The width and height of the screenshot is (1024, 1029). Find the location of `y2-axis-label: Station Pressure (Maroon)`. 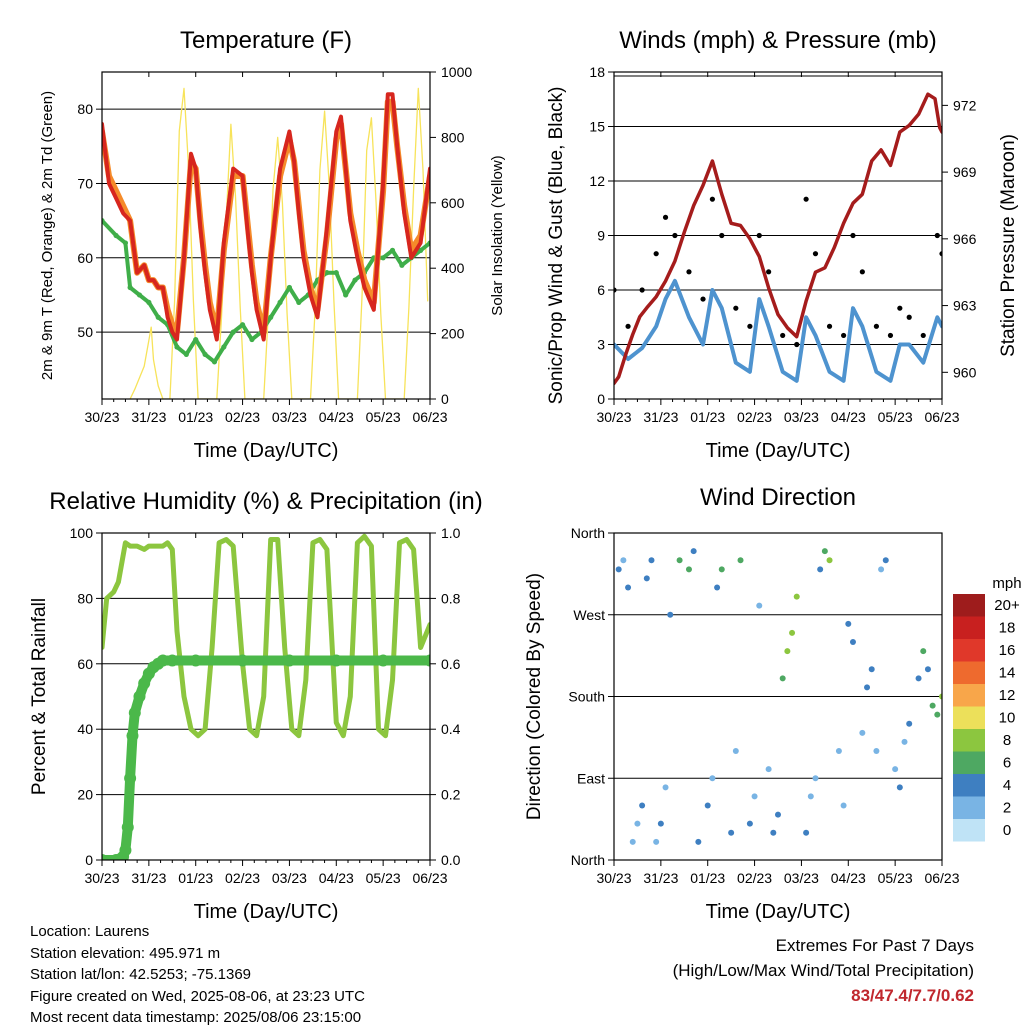

y2-axis-label: Station Pressure (Maroon) is located at coordinates (1008, 245).